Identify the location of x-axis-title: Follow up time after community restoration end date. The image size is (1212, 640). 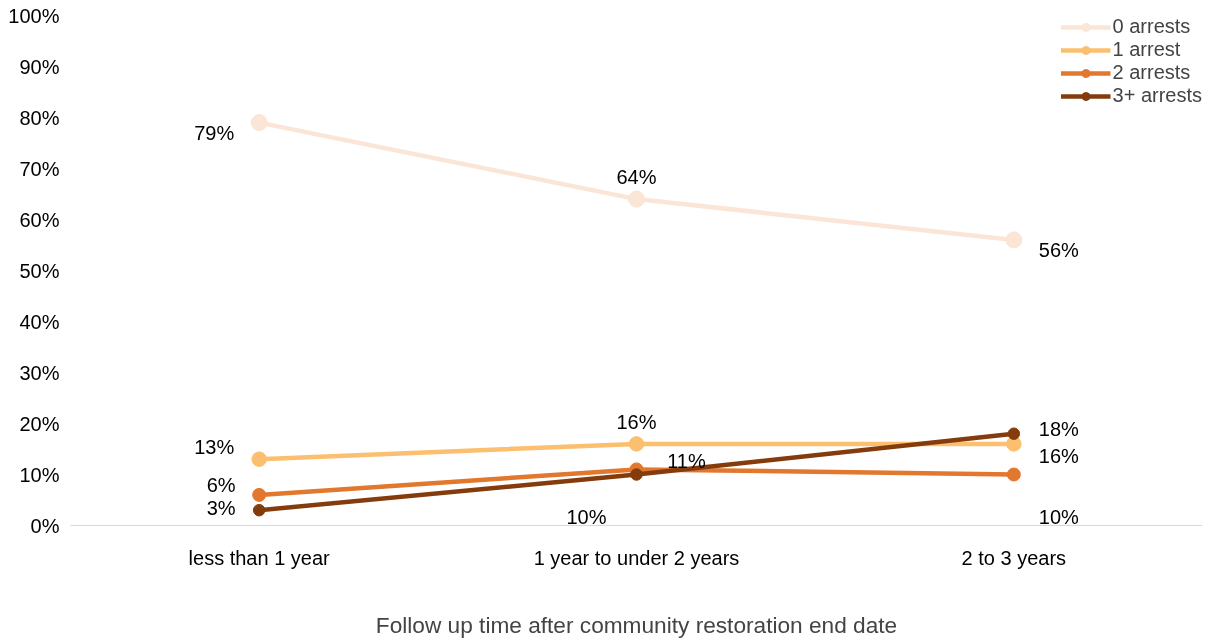
(636, 624).